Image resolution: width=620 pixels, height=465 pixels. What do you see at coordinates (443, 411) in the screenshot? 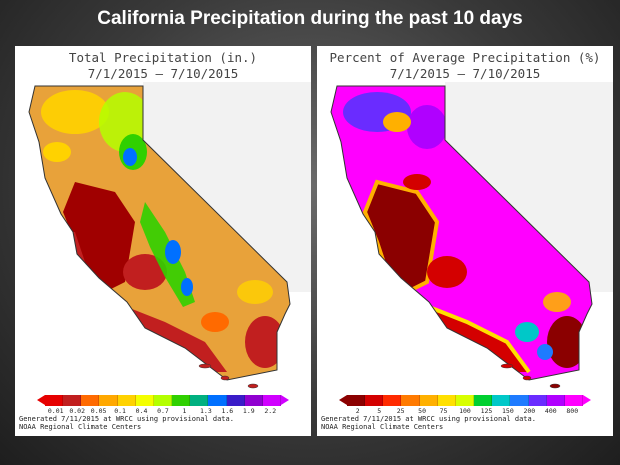
I see `legend-tick-label: 75` at bounding box center [443, 411].